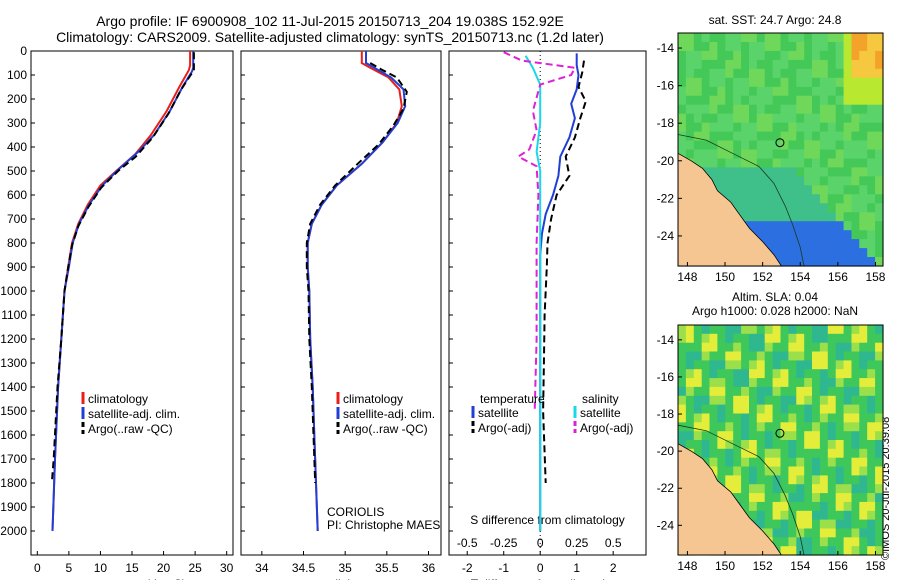 The image size is (900, 580). Describe the element at coordinates (838, 277) in the screenshot. I see `map-x-tick-label: 156` at that location.